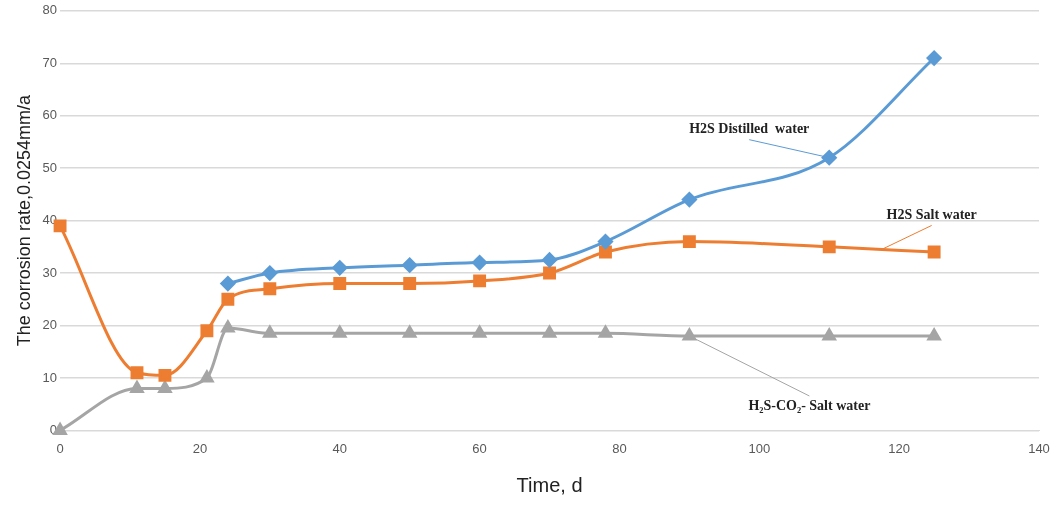  Describe the element at coordinates (339, 448) in the screenshot. I see `x-tick-label: 40` at that location.